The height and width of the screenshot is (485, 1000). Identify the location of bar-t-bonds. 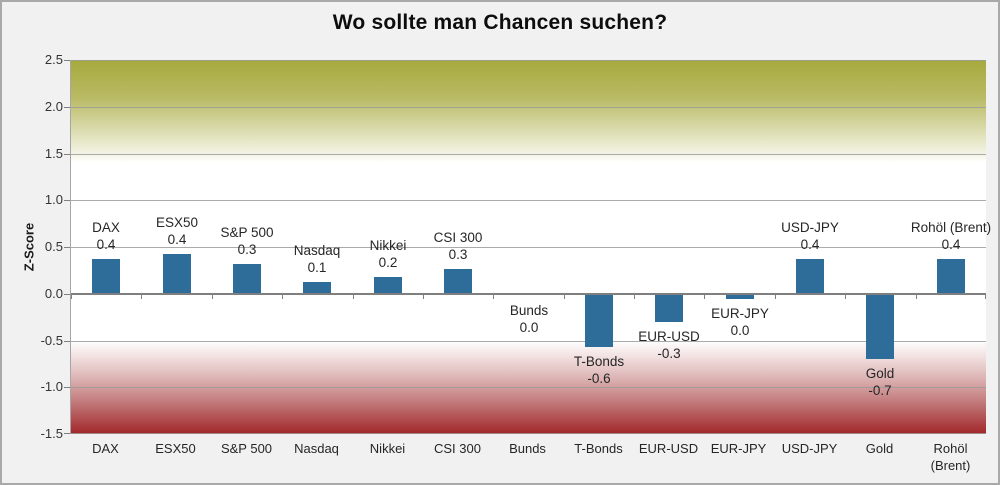
(599, 320).